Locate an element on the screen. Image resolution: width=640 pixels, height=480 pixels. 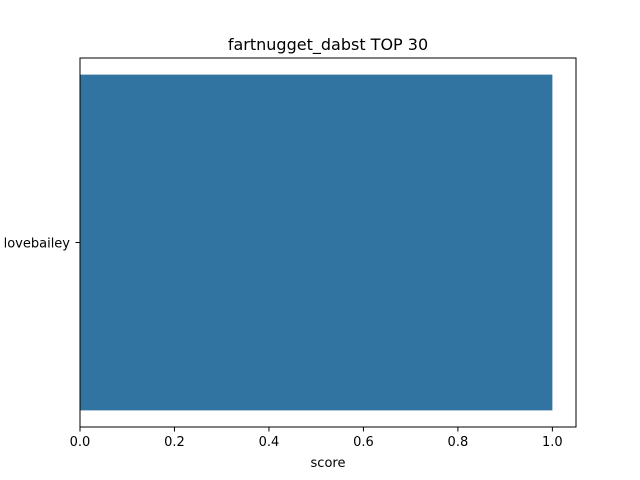
y-axis-ticks: lovebailey is located at coordinates (42, 244).